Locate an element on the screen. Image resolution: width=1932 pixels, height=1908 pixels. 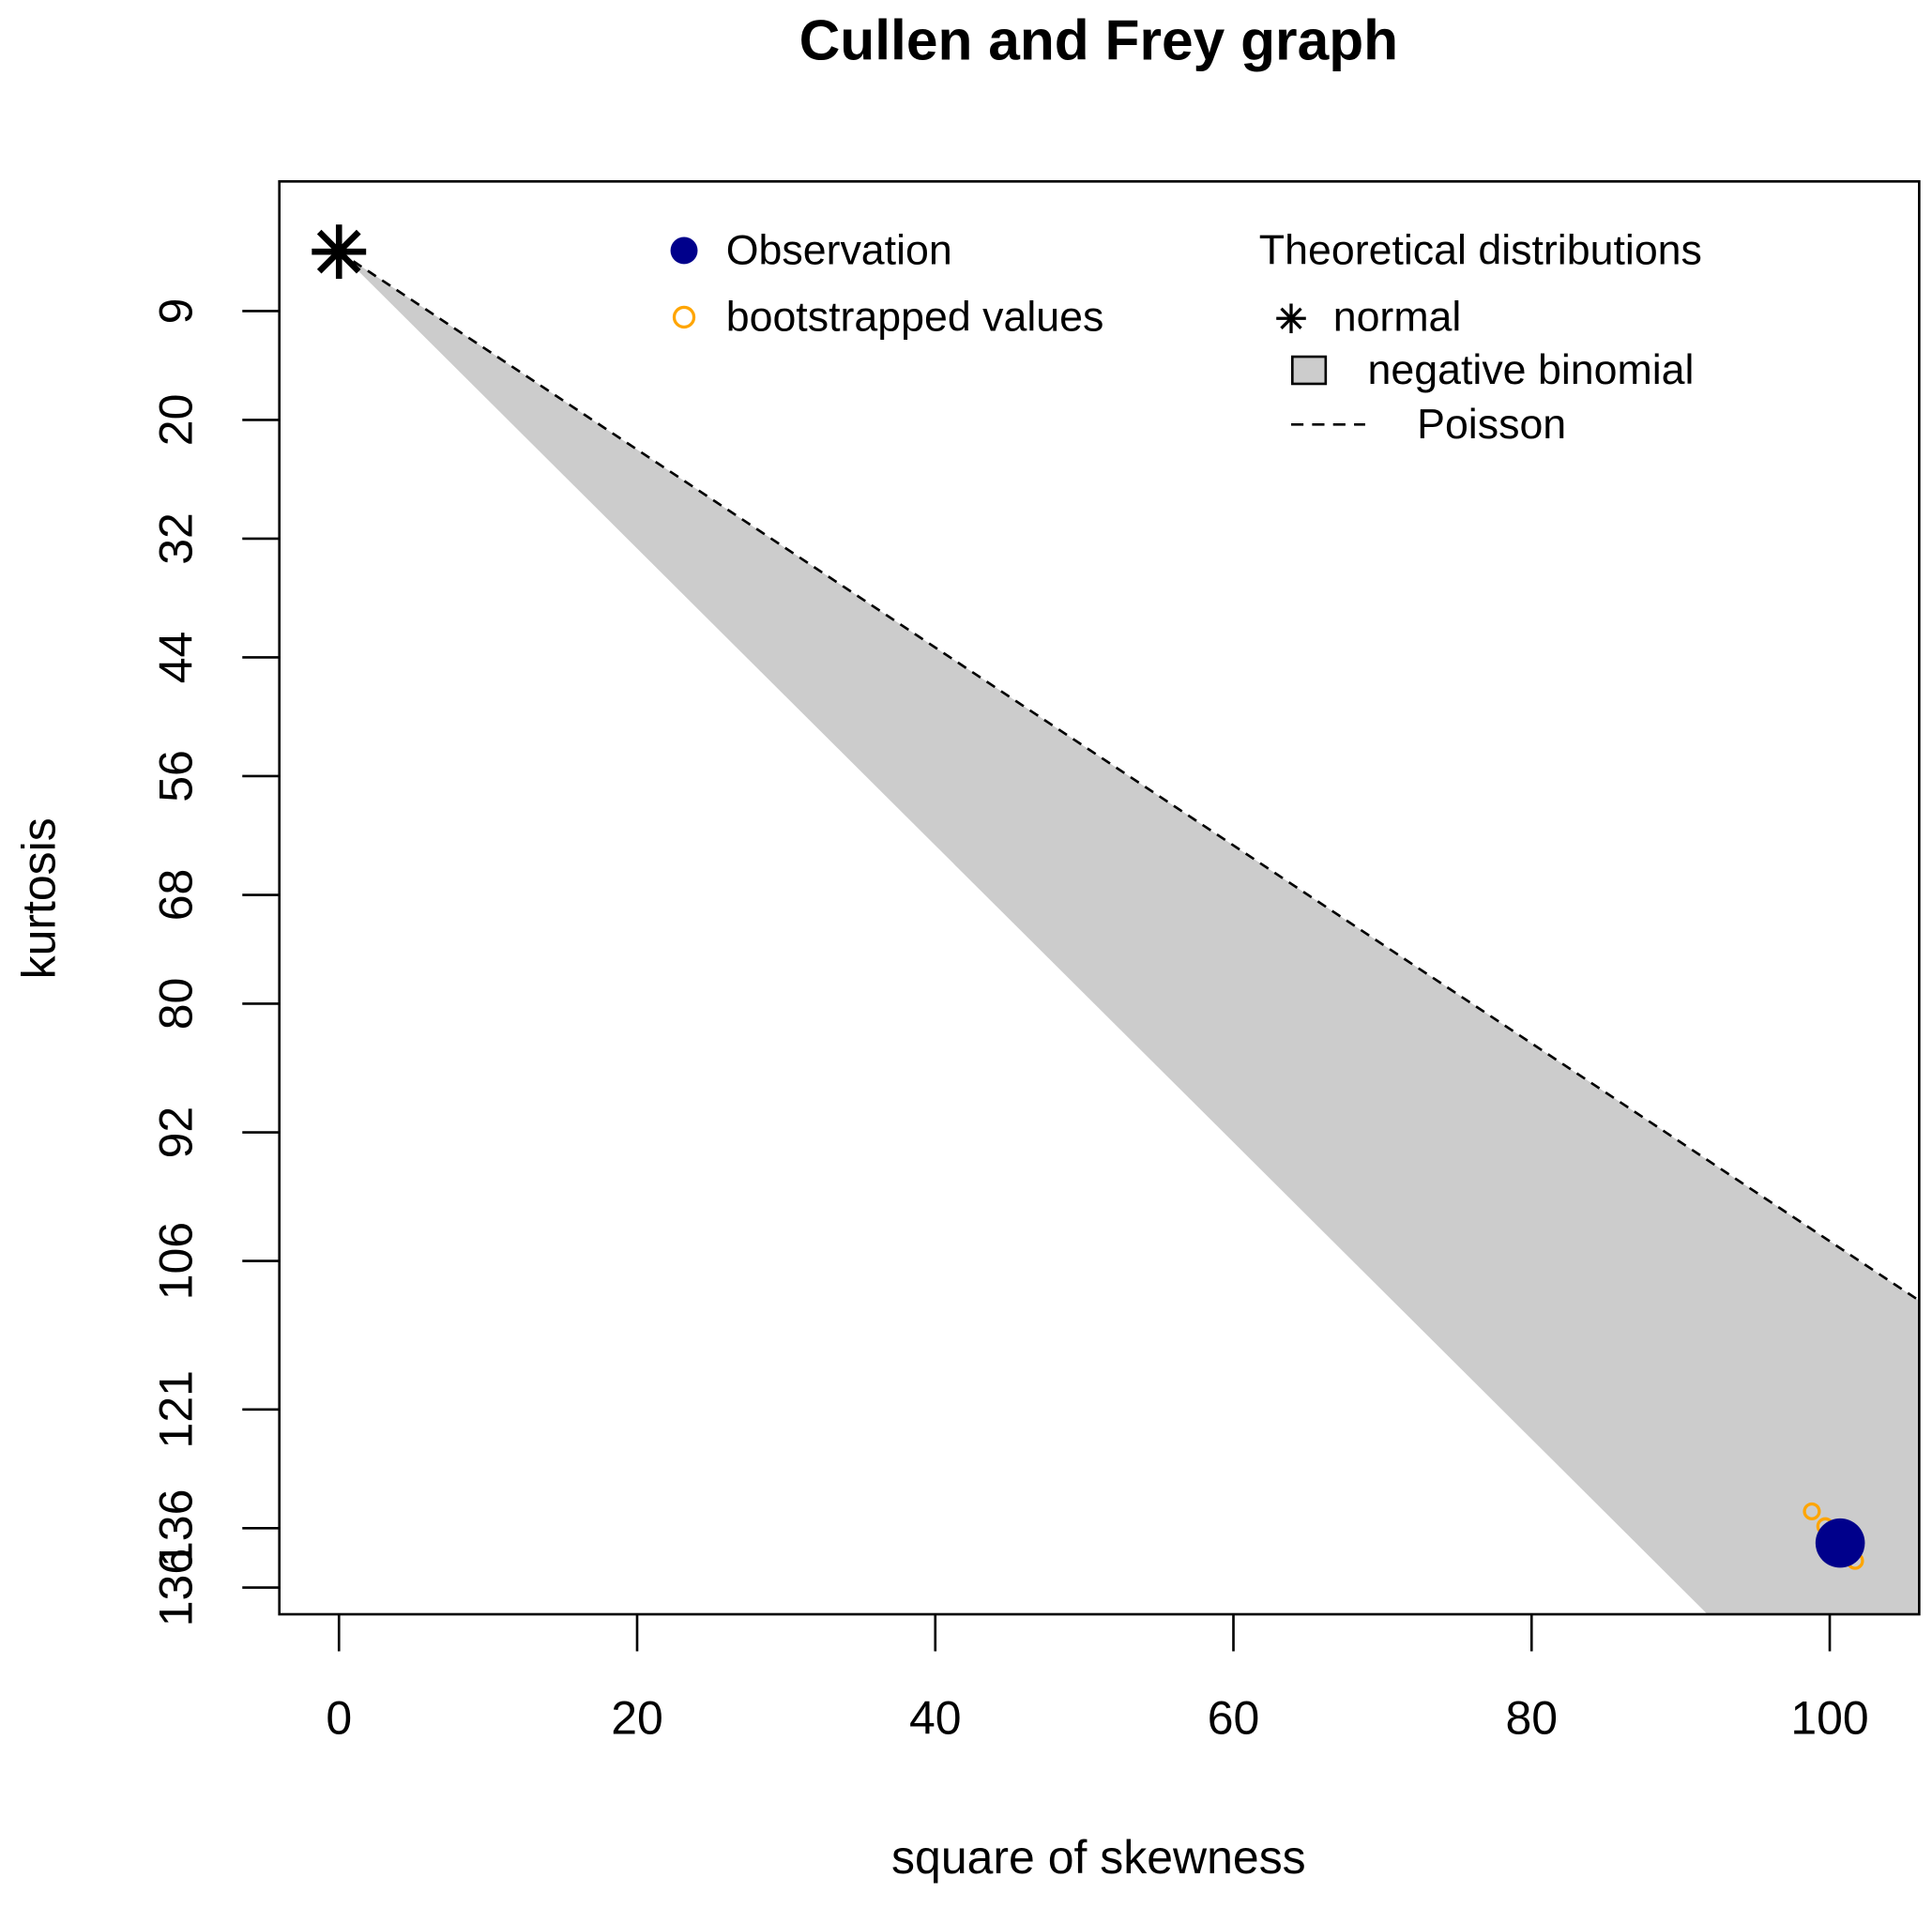
y-tick-label: 68 is located at coordinates (175, 895).